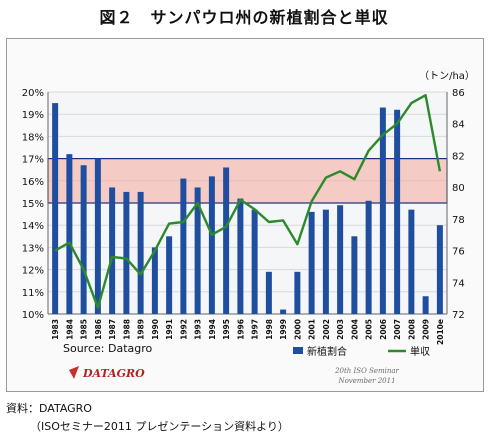 The height and width of the screenshot is (438, 488). What do you see at coordinates (33, 315) in the screenshot?
I see `y-tick-label-left: 10%` at bounding box center [33, 315].